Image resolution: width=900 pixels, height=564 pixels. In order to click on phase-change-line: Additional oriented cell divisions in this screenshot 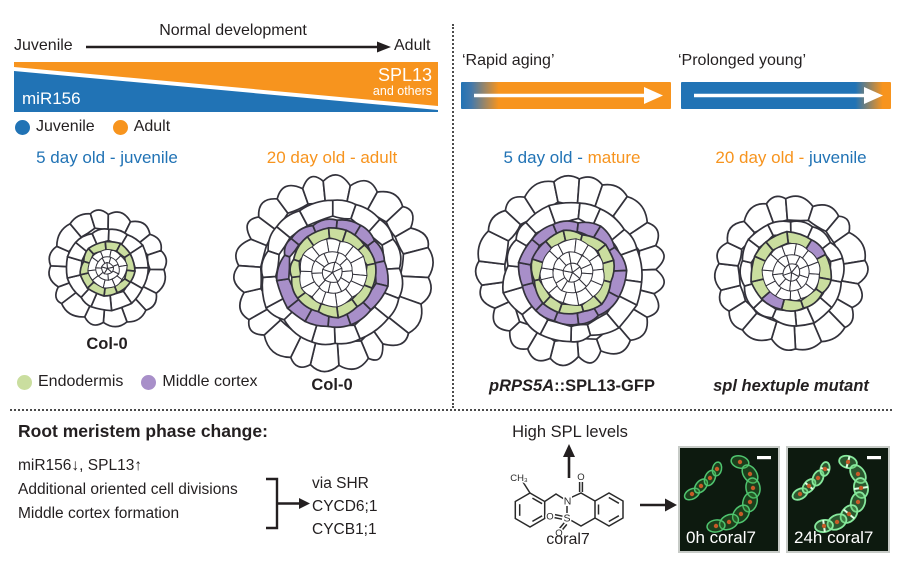, I will do `click(128, 489)`.